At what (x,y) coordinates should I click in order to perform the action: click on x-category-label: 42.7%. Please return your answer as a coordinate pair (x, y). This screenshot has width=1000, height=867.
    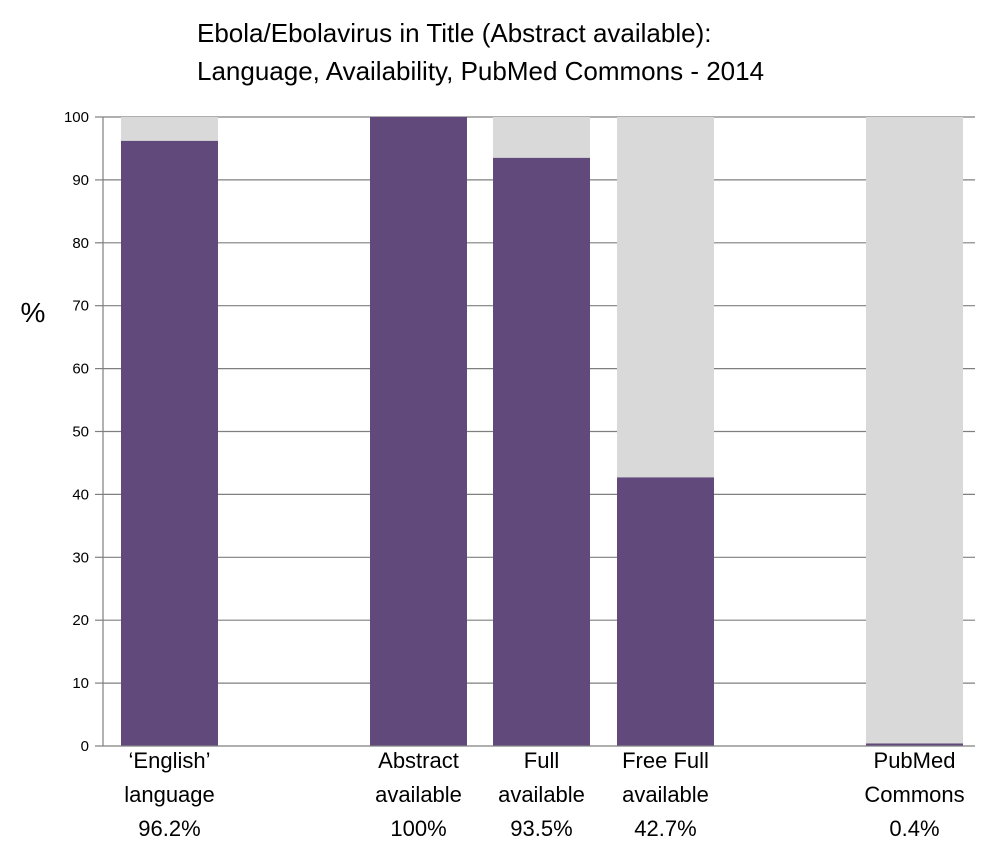
    Looking at the image, I should click on (665, 828).